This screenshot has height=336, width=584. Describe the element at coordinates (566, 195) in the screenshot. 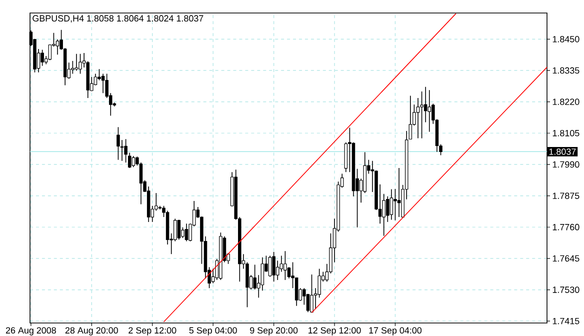

I see `y-tick-label: 1.7875` at that location.